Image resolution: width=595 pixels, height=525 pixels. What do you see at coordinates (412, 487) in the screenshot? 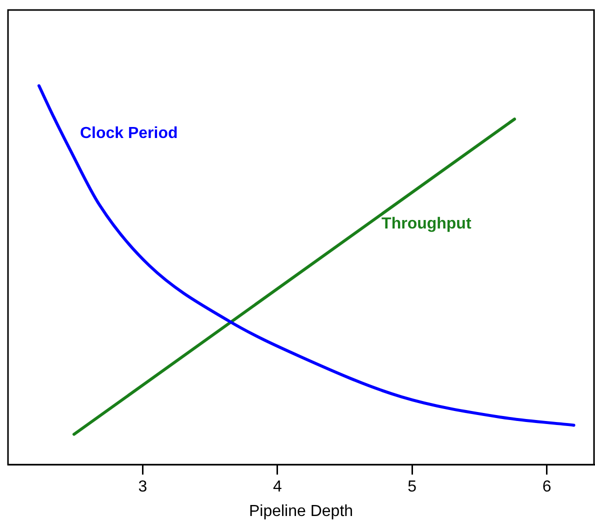
I see `x-tick-label: 5` at bounding box center [412, 487].